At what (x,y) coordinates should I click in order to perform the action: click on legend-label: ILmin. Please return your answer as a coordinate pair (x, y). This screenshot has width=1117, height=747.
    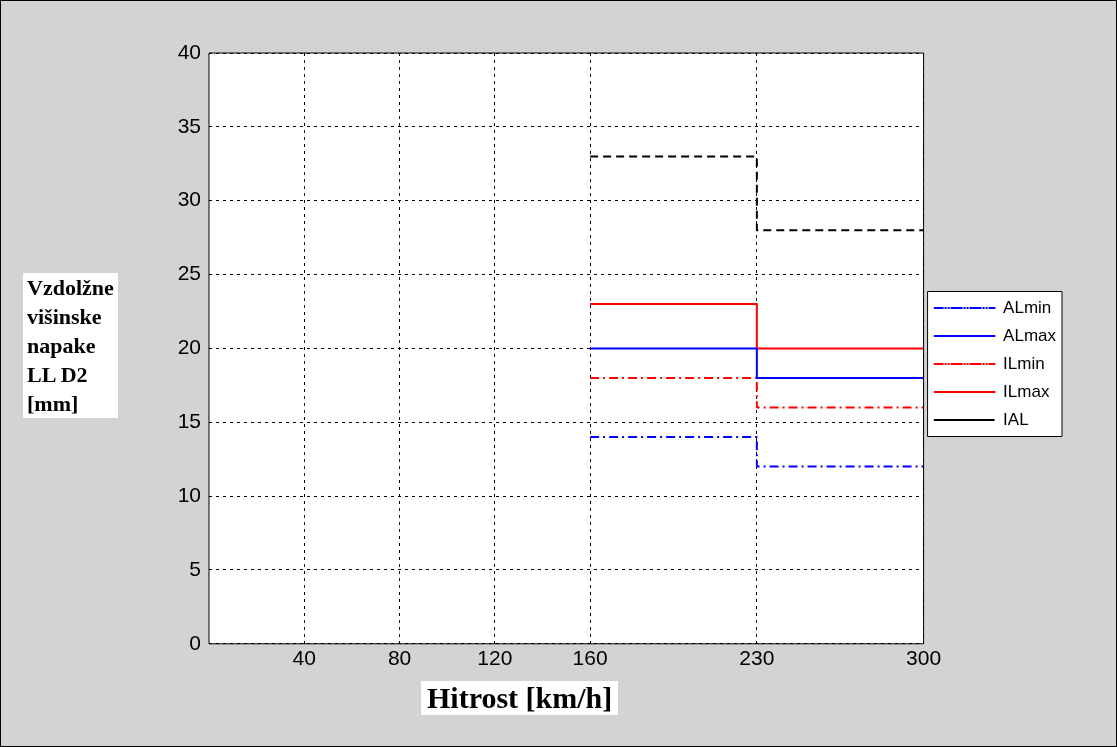
    Looking at the image, I should click on (1024, 363).